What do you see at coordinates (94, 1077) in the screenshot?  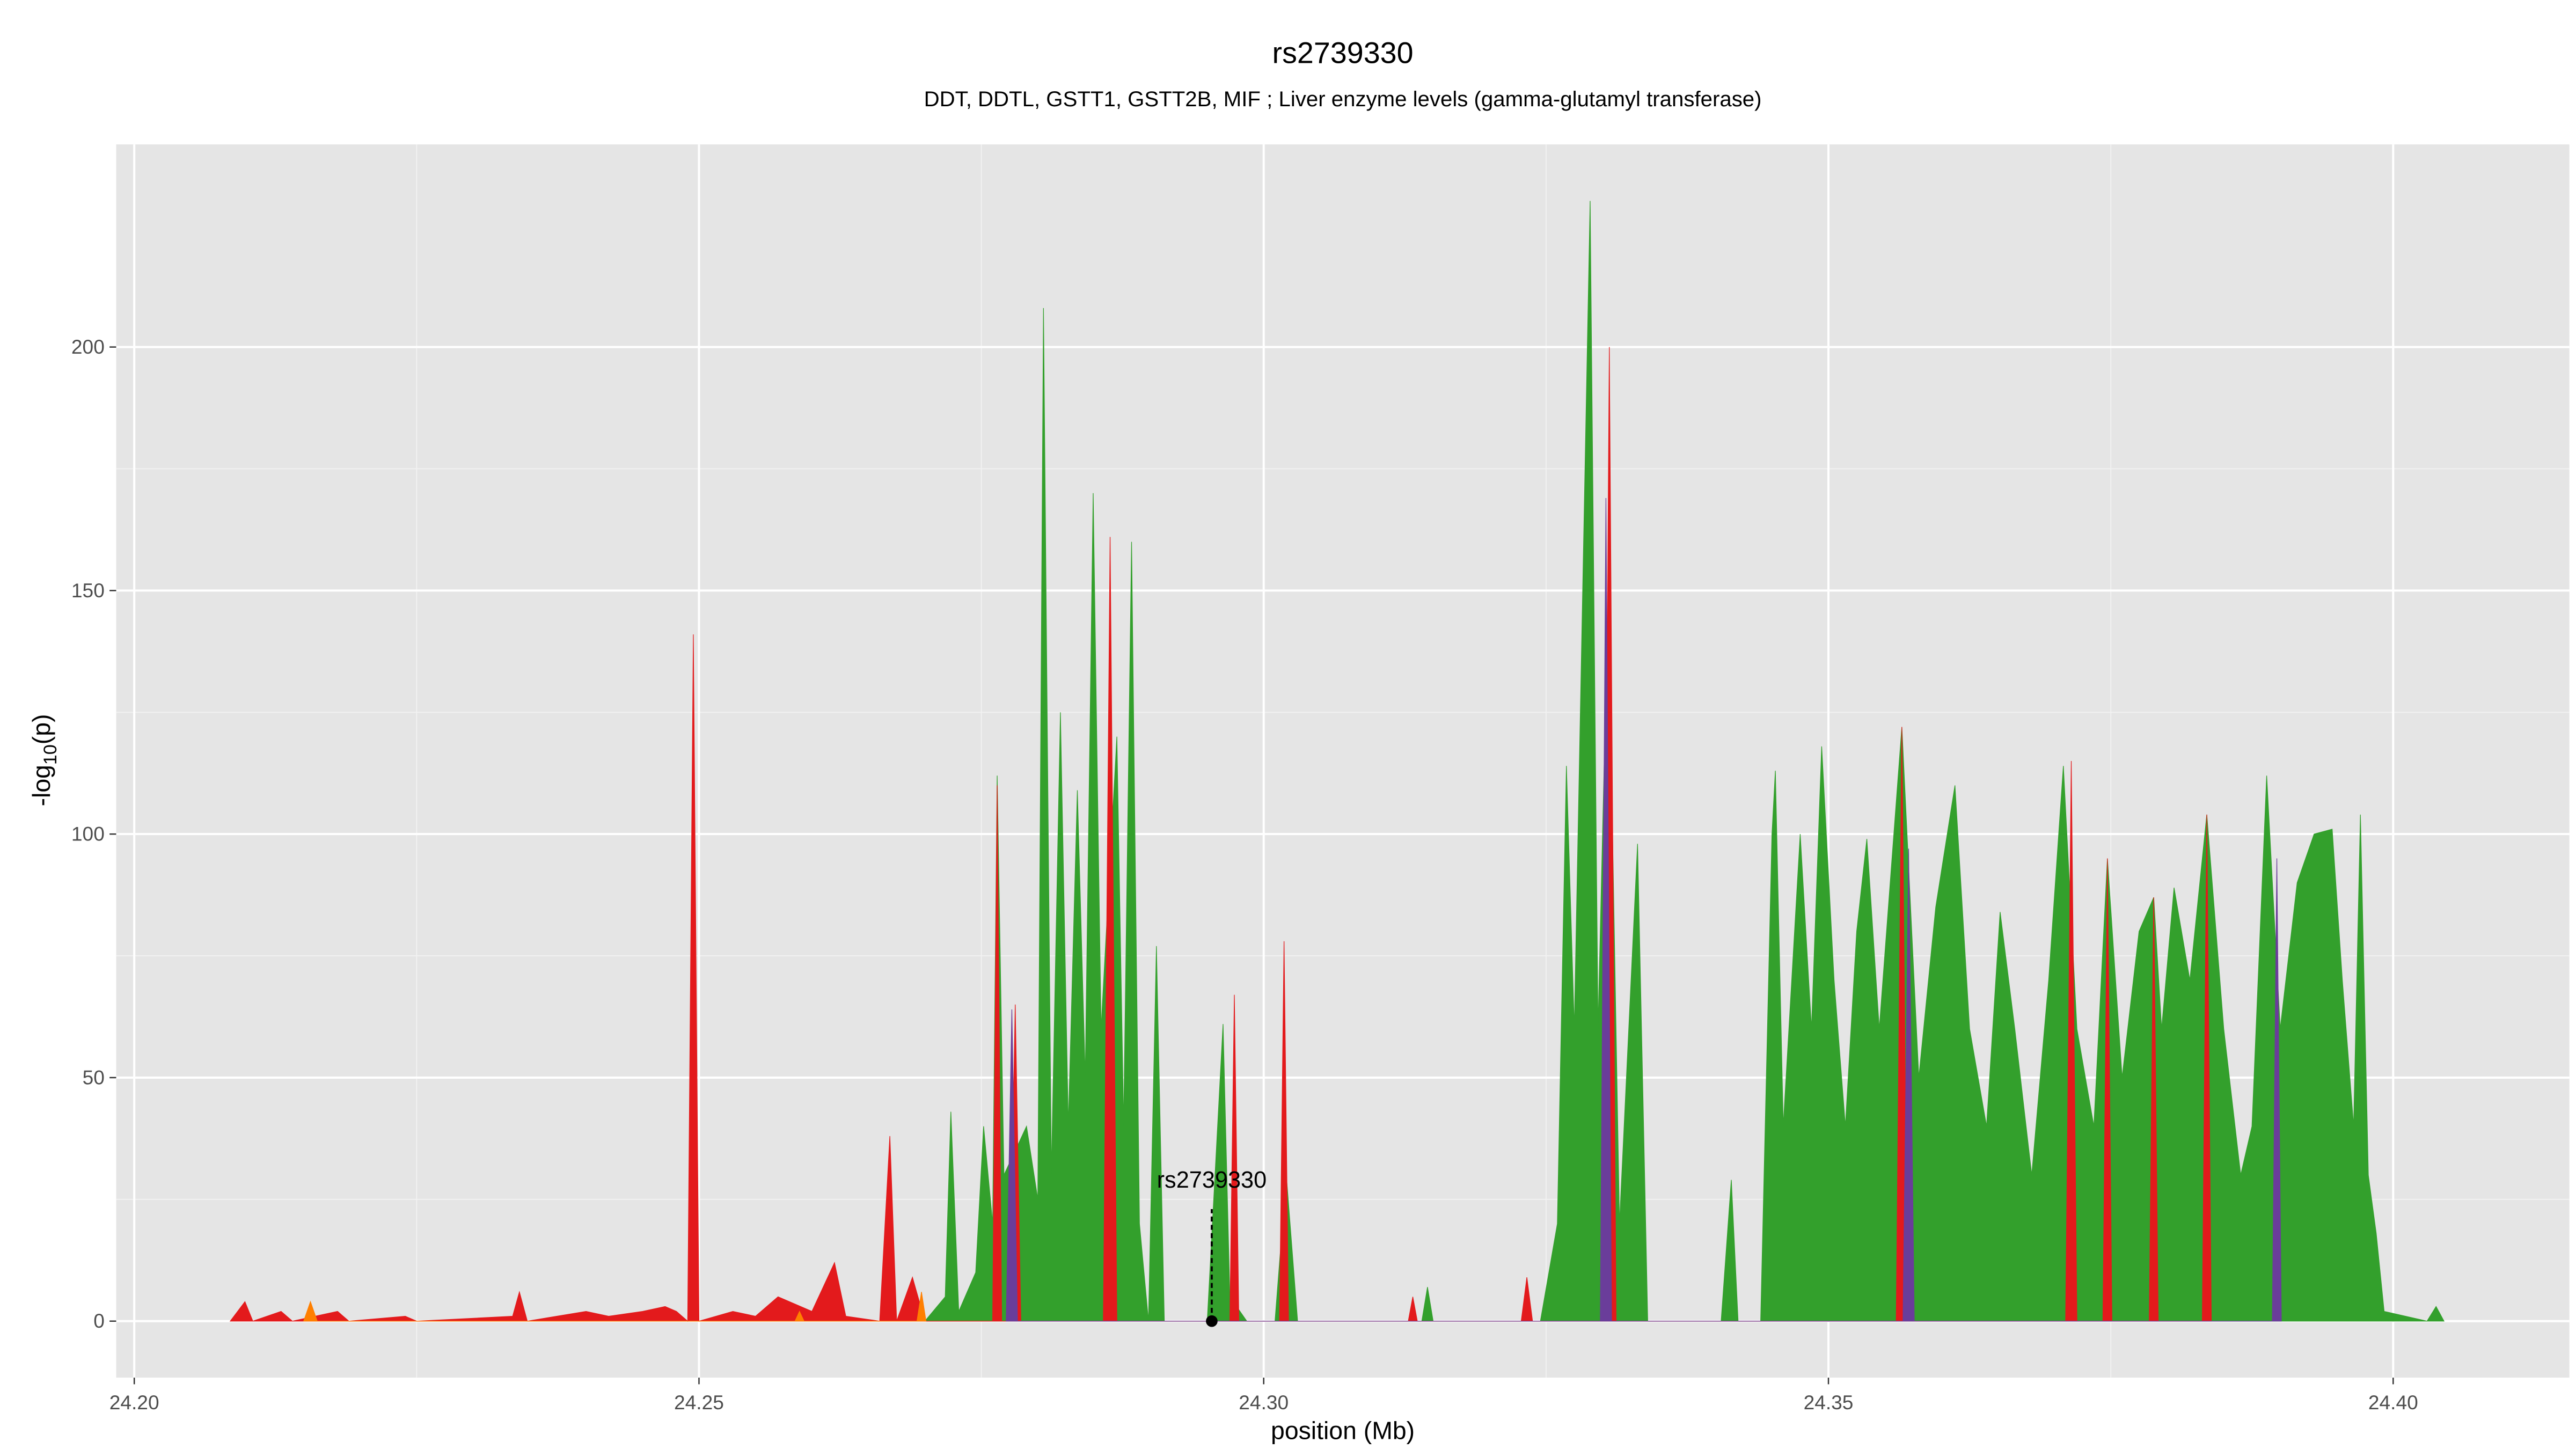 I see `y-tick-label: 50` at bounding box center [94, 1077].